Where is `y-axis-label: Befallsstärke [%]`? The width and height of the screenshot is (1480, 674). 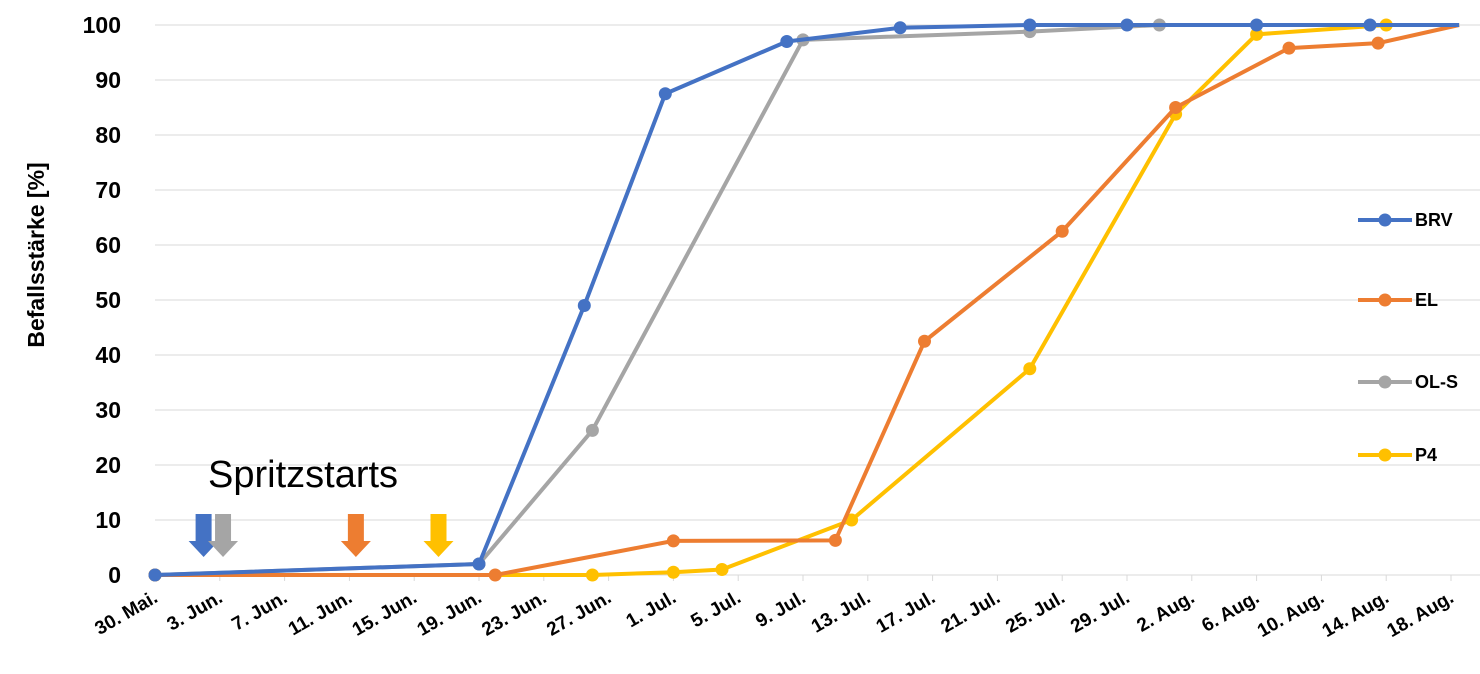
y-axis-label: Befallsstärke [%] is located at coordinates (36, 254).